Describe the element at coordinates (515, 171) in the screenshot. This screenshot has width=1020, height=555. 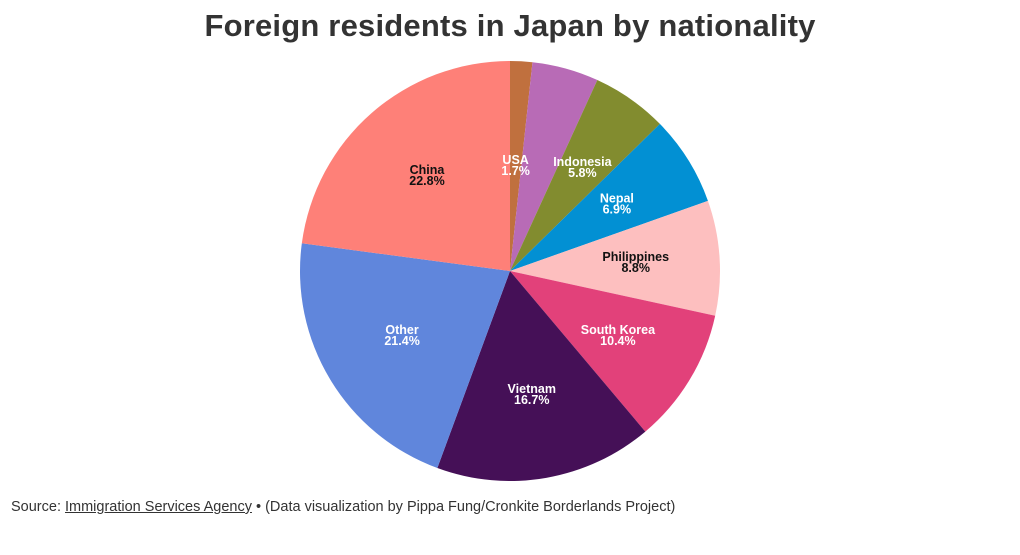
I see `slice-value-usa: 1.7%` at that location.